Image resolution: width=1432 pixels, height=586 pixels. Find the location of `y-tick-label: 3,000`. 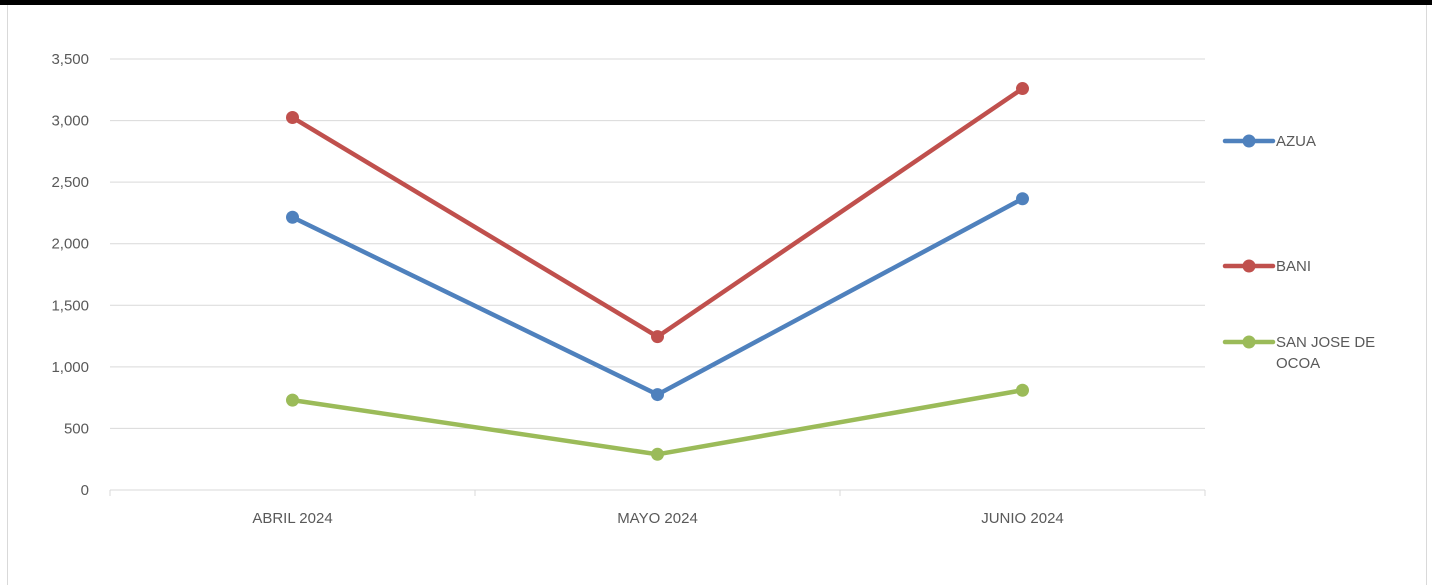

y-tick-label: 3,000 is located at coordinates (70, 121).